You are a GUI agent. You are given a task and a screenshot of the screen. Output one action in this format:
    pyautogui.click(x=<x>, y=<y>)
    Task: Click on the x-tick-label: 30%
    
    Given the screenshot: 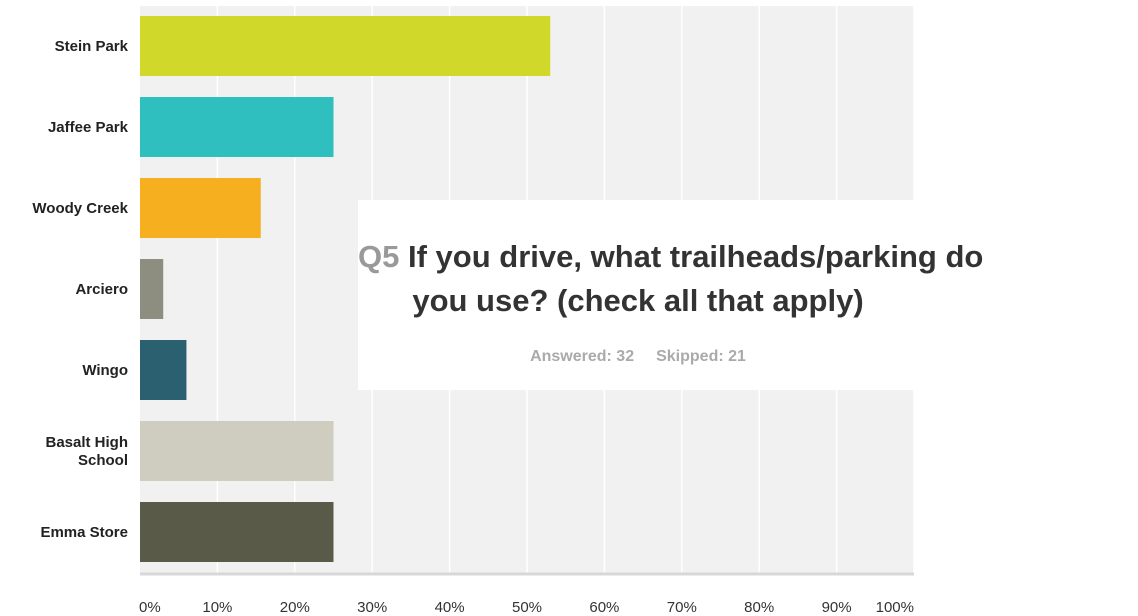 What is the action you would take?
    pyautogui.click(x=372, y=607)
    